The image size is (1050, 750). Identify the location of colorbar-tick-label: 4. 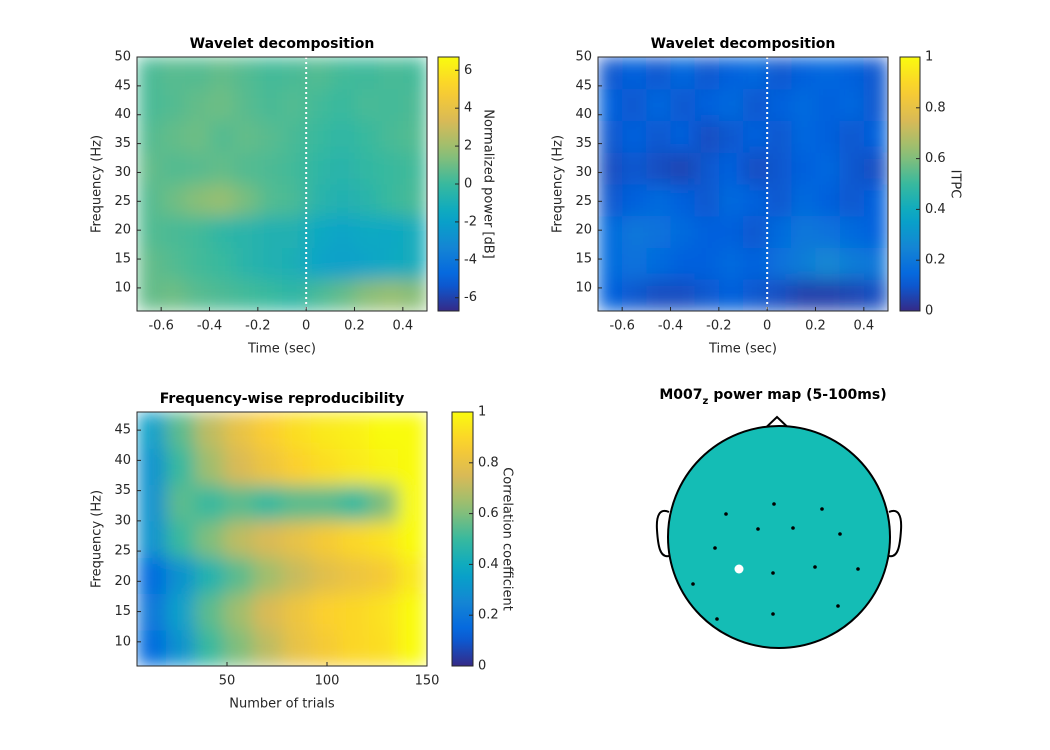
(468, 108).